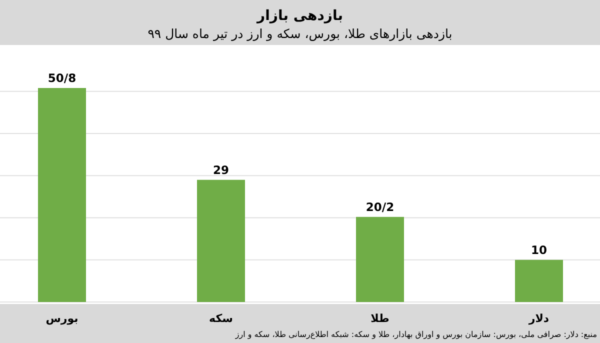  Describe the element at coordinates (62, 78) in the screenshot. I see `data-label: 50/8` at that location.